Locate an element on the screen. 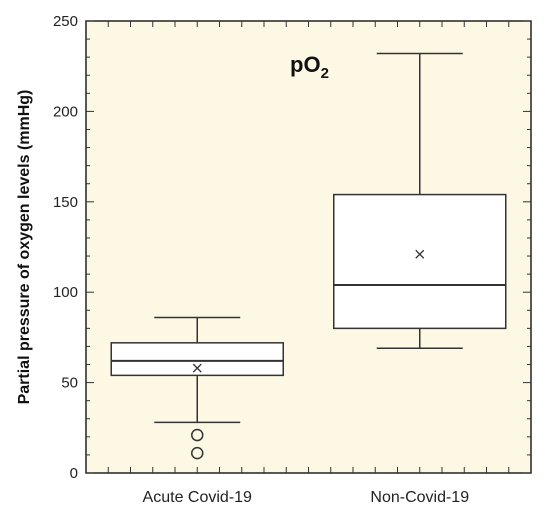 Image resolution: width=546 pixels, height=508 pixels. y-tick-label: 50 is located at coordinates (69, 383).